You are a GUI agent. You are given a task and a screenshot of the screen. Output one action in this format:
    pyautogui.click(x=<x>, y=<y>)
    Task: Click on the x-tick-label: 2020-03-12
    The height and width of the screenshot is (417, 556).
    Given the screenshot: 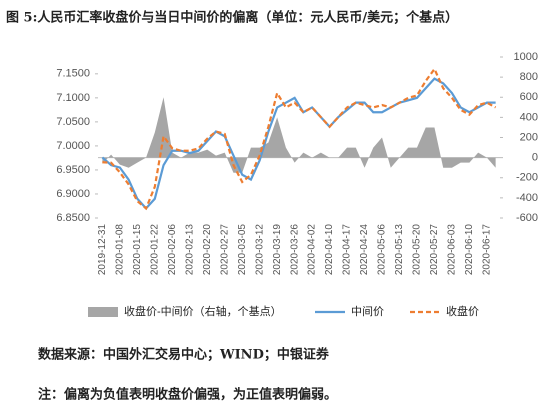 What is the action you would take?
    pyautogui.click(x=259, y=250)
    